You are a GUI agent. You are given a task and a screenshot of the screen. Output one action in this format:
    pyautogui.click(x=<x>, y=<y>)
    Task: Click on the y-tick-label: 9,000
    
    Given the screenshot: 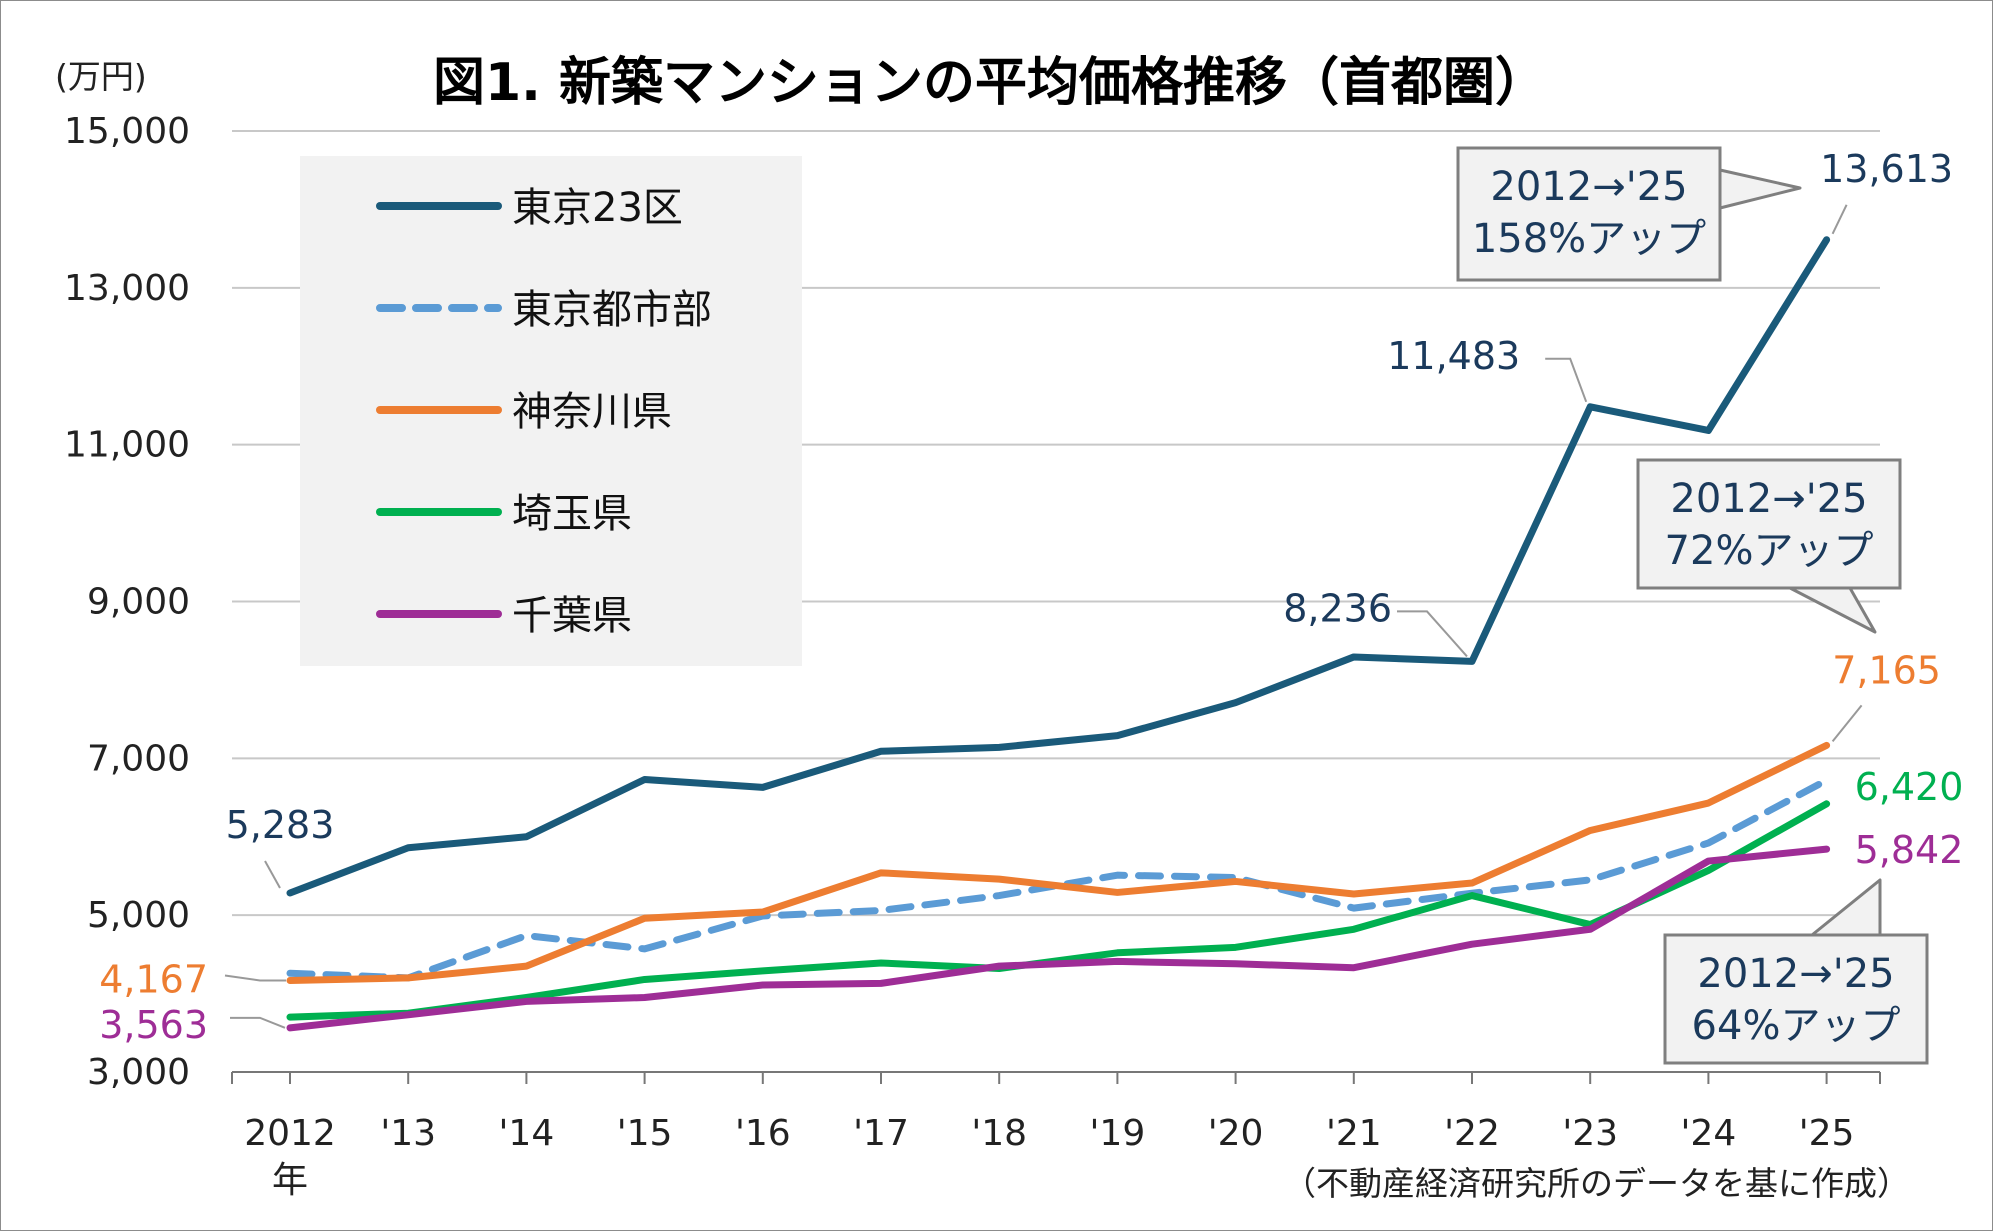 What is the action you would take?
    pyautogui.click(x=138, y=602)
    